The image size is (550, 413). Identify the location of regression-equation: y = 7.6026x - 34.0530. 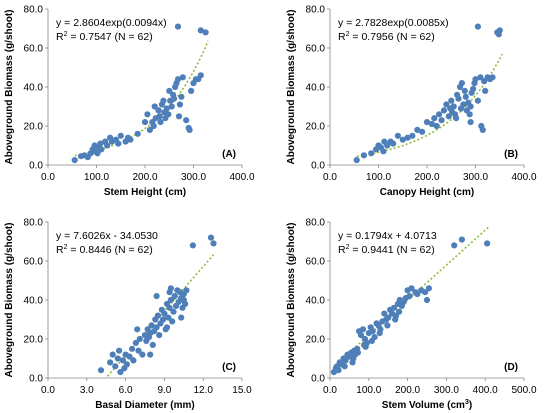
(107, 236).